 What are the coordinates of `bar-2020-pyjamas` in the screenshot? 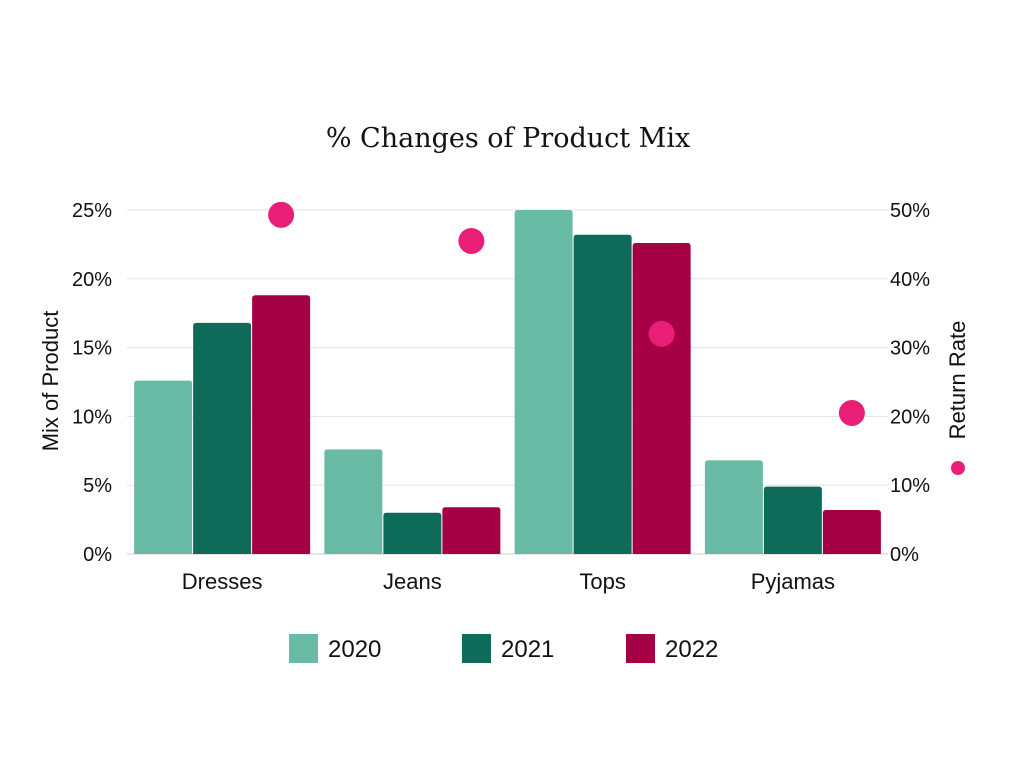 It's located at (733, 507).